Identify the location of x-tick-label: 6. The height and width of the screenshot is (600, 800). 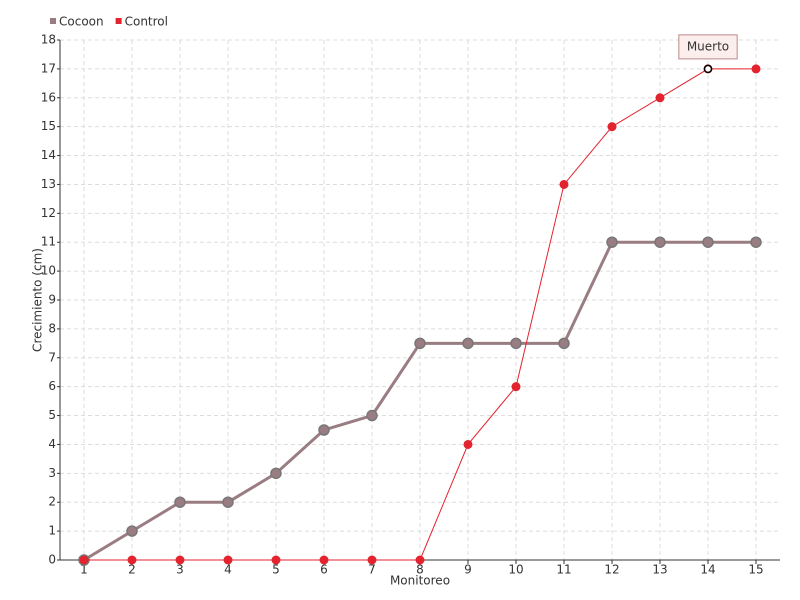
(324, 570).